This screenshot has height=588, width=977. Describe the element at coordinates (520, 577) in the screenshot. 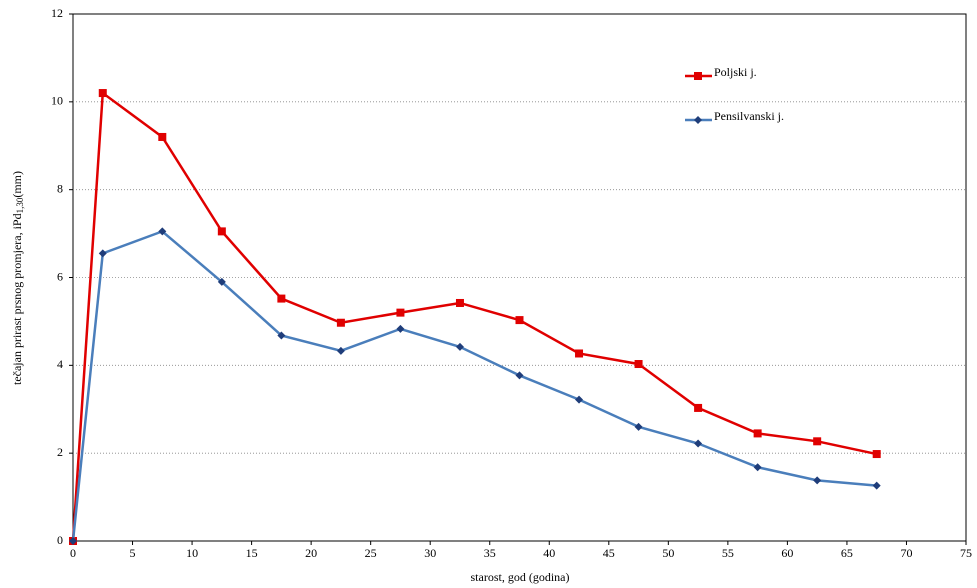

I see `x-axis-label: starost, god (godina)` at that location.